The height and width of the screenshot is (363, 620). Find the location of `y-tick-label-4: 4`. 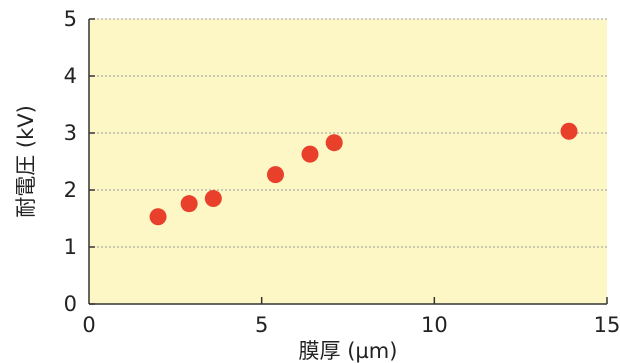

y-tick-label-4: 4 is located at coordinates (70, 76).